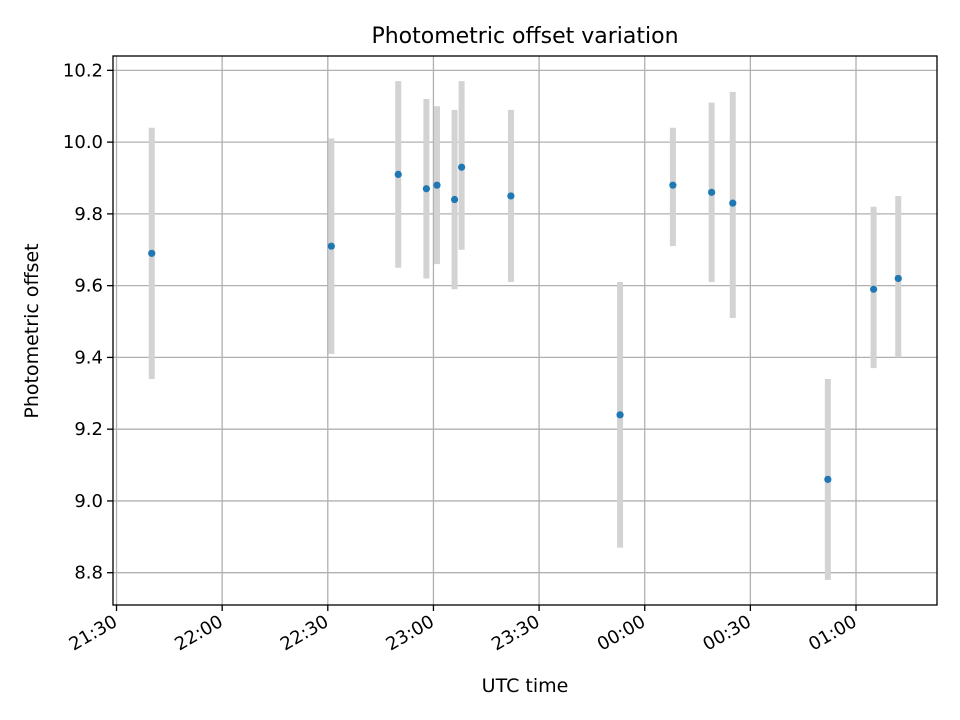 This screenshot has width=960, height=720. Describe the element at coordinates (88, 214) in the screenshot. I see `y-tick-label: 9.8` at that location.